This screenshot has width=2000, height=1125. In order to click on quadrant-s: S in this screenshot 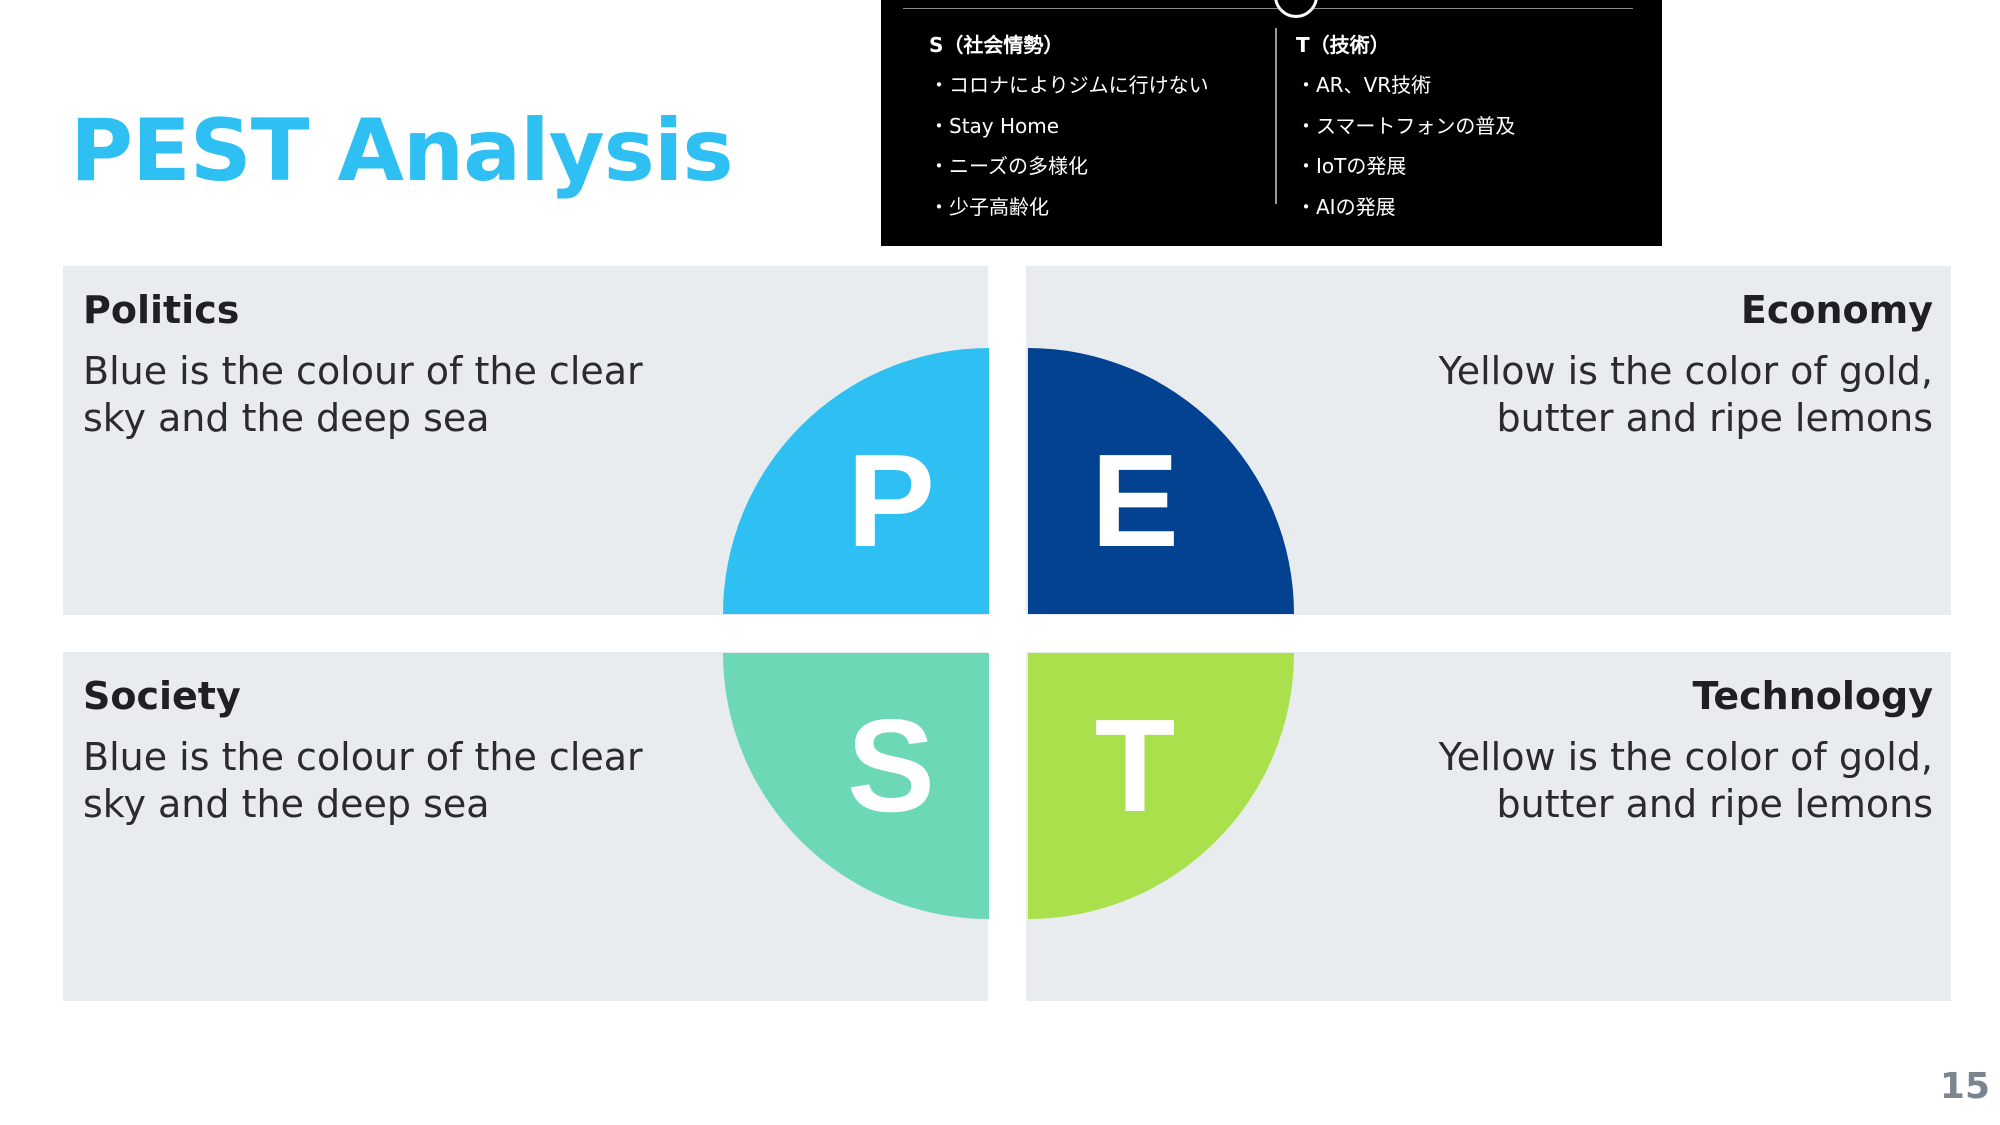, I will do `click(856, 786)`.